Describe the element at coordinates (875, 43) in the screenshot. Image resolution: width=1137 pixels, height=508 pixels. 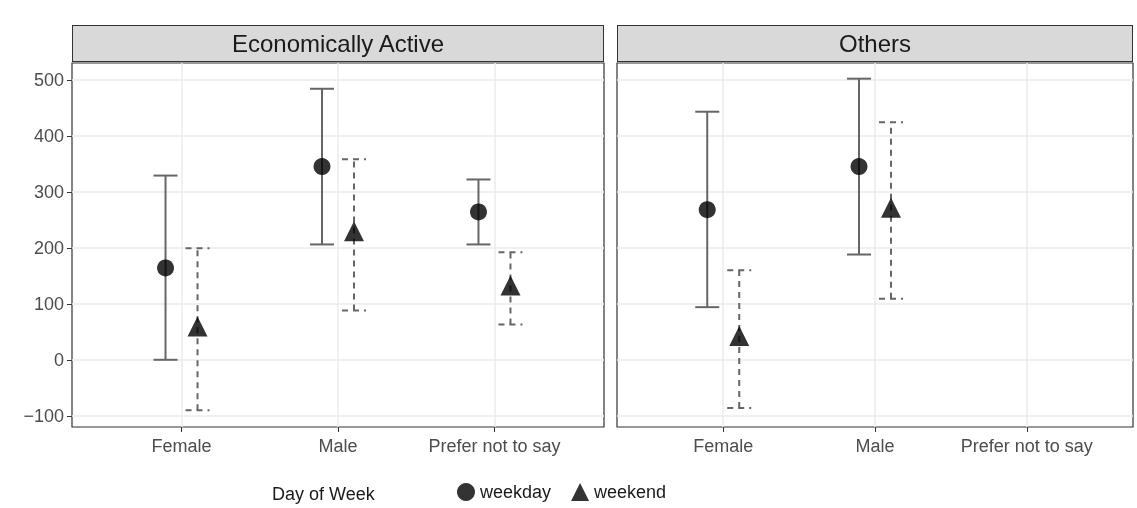
I see `chart-title: Others` at that location.